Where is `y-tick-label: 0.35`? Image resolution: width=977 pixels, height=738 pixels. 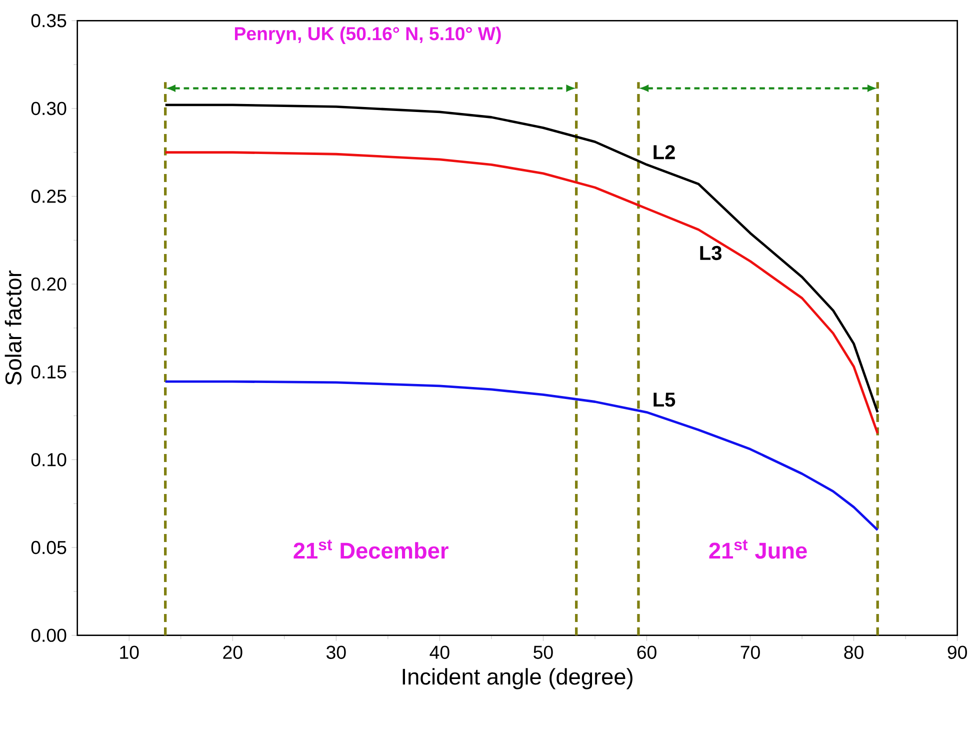
y-tick-label: 0.35 is located at coordinates (48, 21).